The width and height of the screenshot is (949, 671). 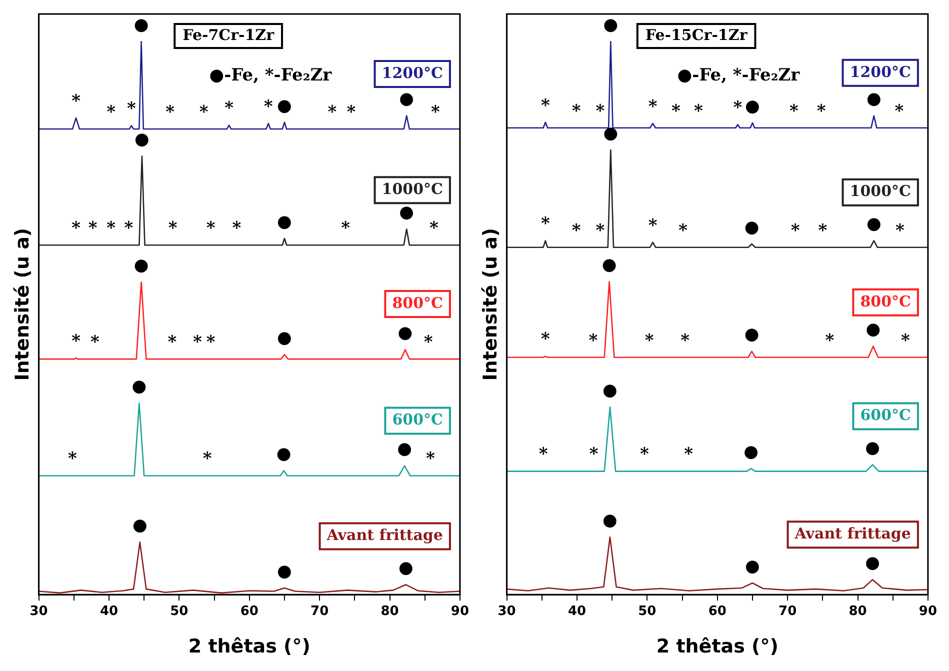 I want to click on chart-title: Fe-15Cr-1Zr, so click(x=696, y=35).